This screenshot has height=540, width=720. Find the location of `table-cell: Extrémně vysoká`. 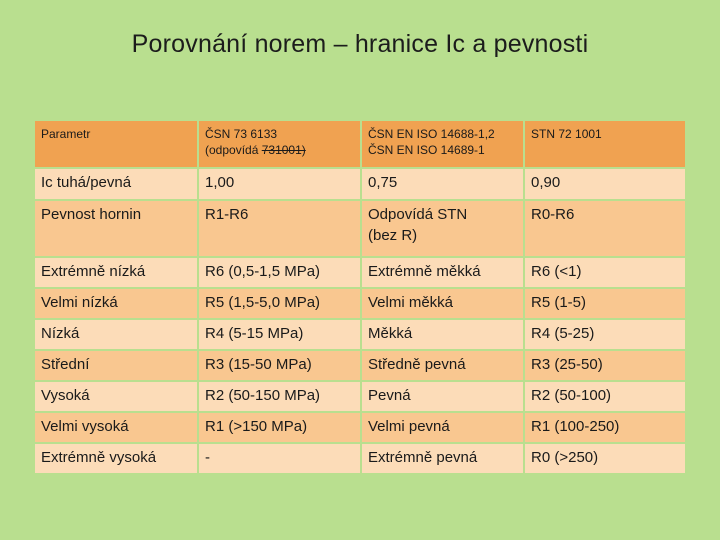

table-cell: Extrémně vysoká is located at coordinates (116, 458).